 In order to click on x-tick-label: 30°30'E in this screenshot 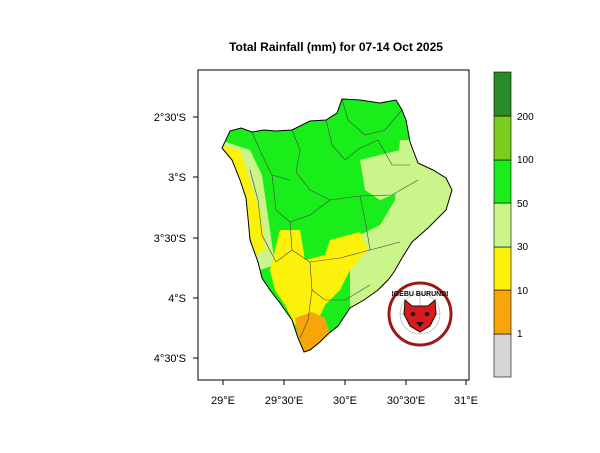, I will do `click(406, 401)`.